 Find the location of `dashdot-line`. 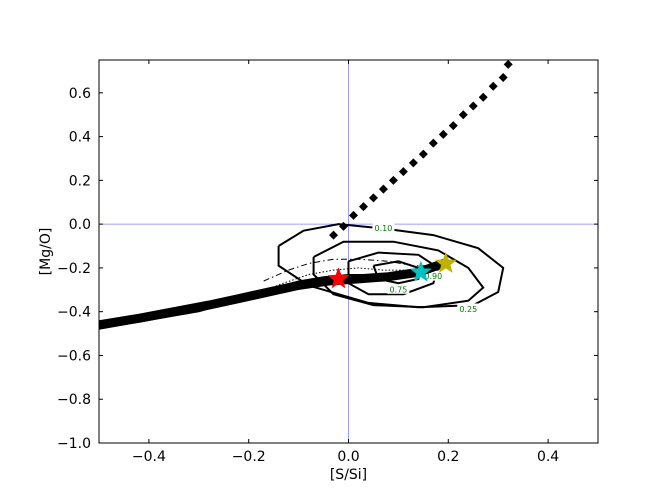

dashdot-line is located at coordinates (351, 270).